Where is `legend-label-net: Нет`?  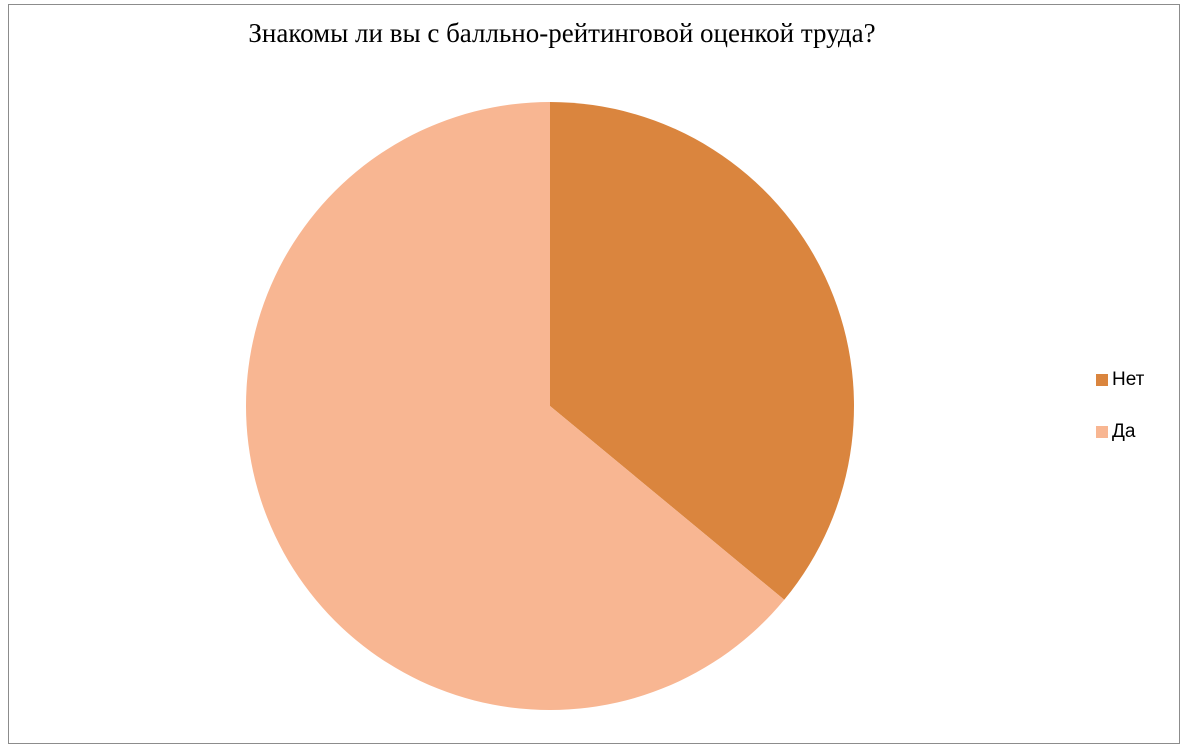 legend-label-net: Нет is located at coordinates (1128, 379).